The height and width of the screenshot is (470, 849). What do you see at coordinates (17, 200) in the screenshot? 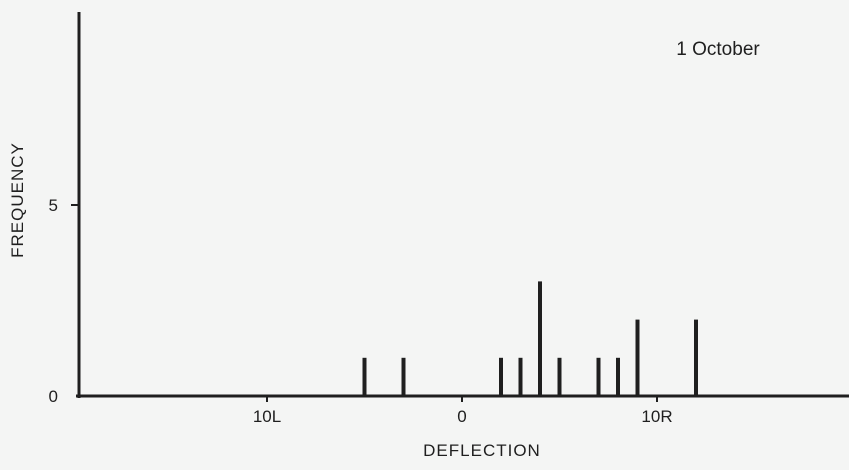
I see `y-axis-label: FREQUENCY` at bounding box center [17, 200].